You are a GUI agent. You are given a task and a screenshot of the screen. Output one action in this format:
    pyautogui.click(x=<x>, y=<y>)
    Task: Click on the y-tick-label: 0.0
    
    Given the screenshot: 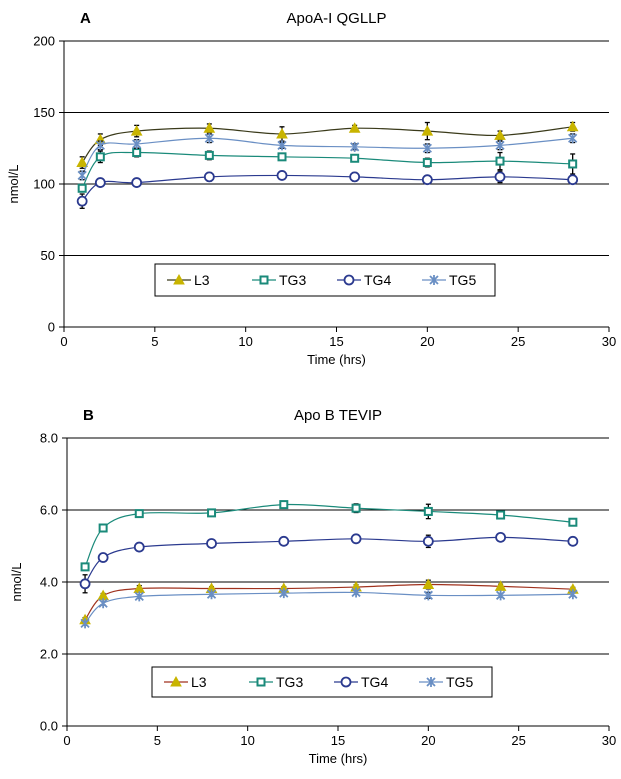 What is the action you would take?
    pyautogui.click(x=49, y=726)
    